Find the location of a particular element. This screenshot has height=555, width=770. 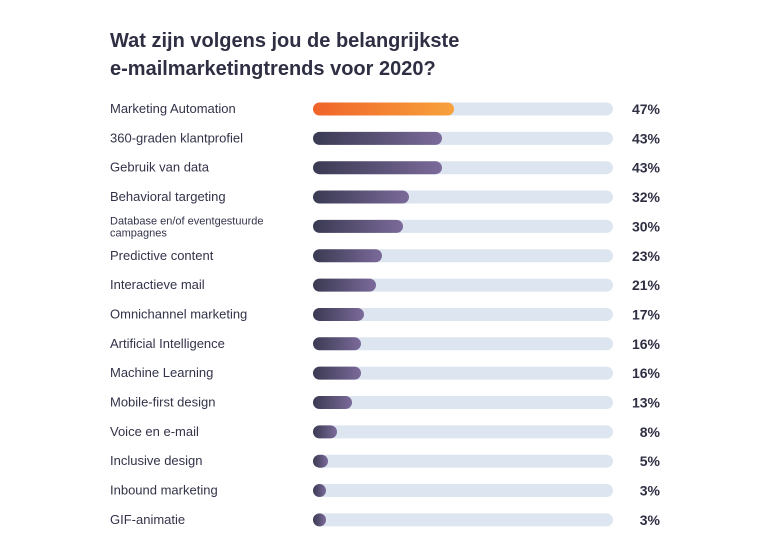

category-label: Omnichannel marketing is located at coordinates (178, 313).